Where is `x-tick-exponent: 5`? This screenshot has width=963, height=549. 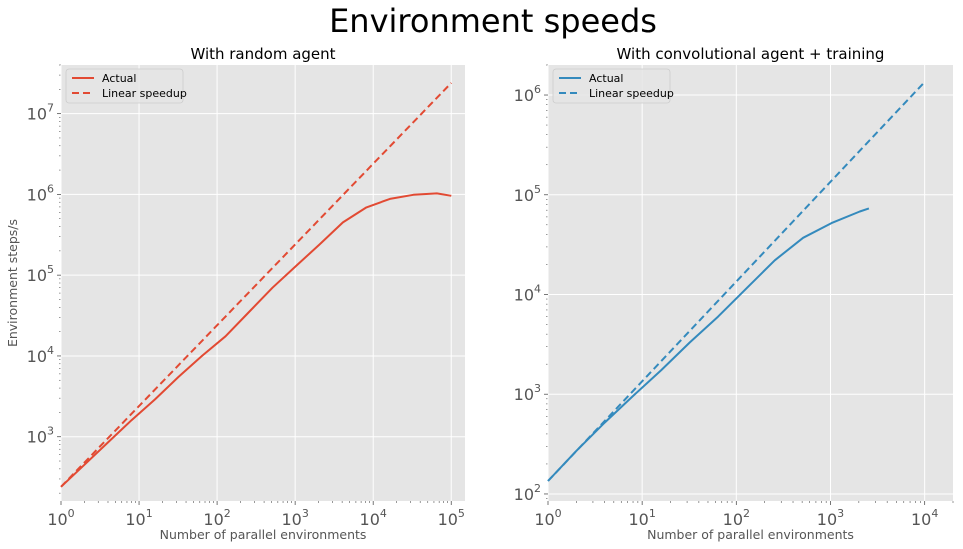
x-tick-exponent: 5 is located at coordinates (461, 513).